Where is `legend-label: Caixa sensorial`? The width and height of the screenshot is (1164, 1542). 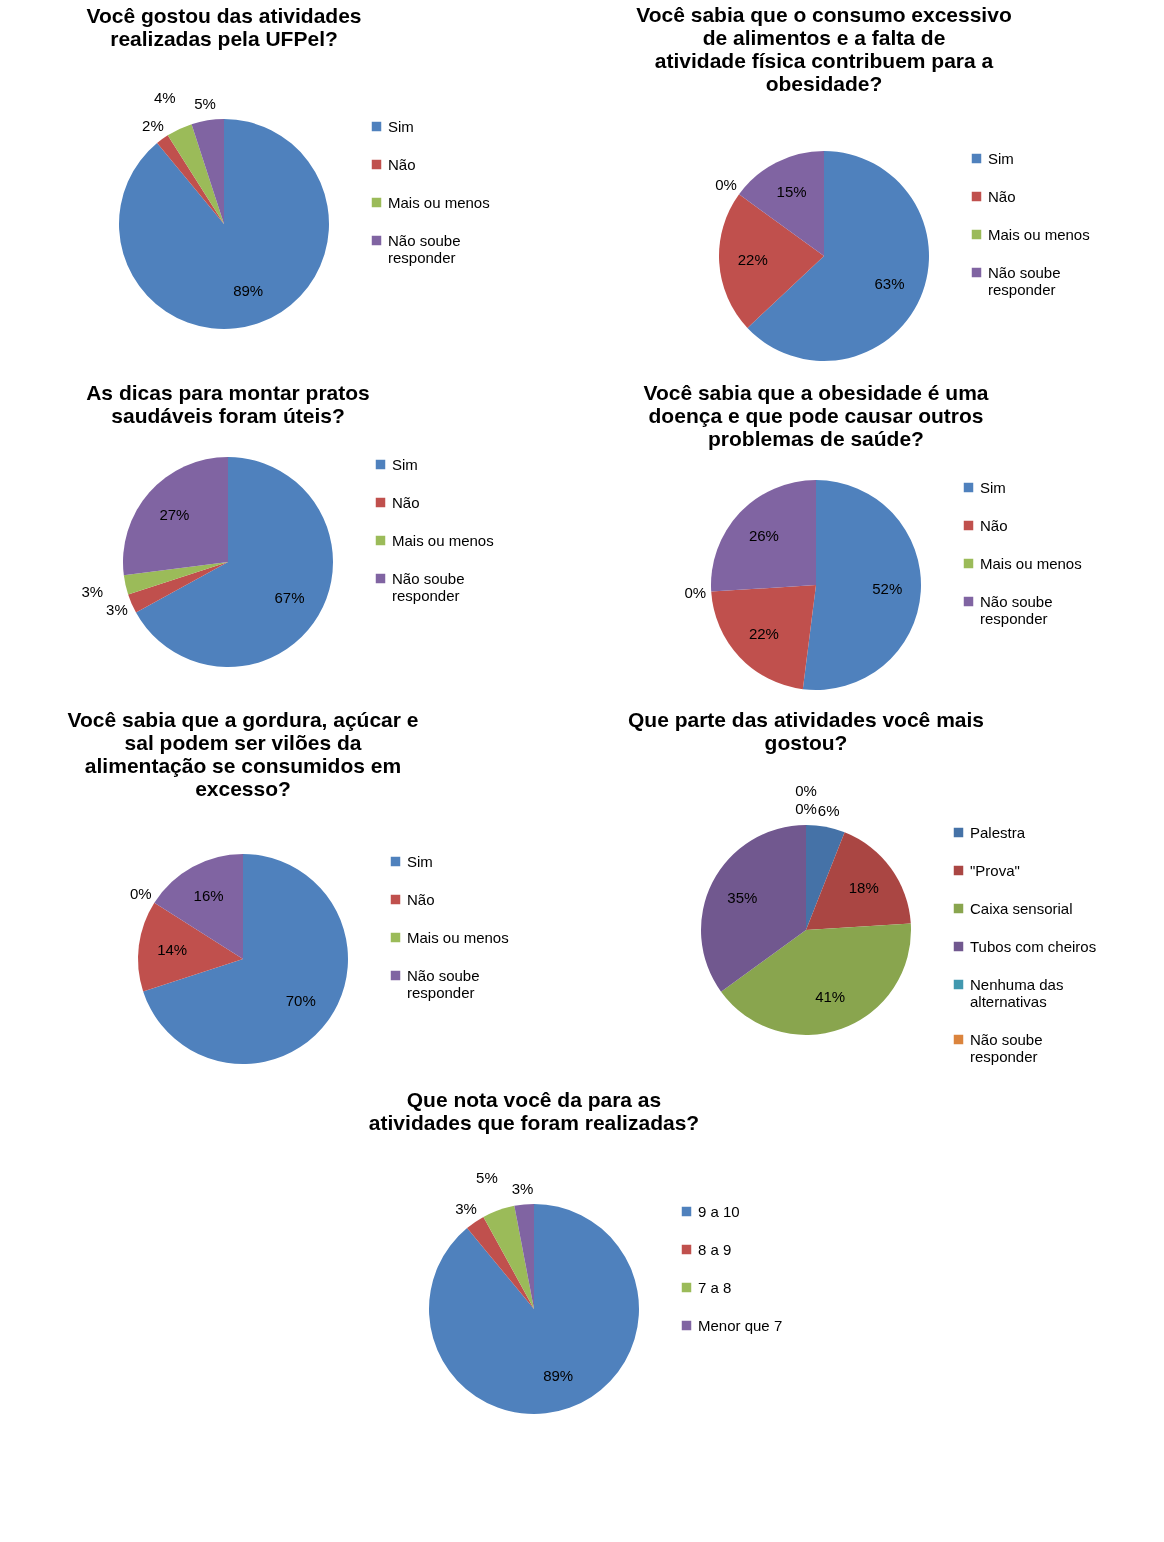
legend-label: Caixa sensorial is located at coordinates (1021, 908).